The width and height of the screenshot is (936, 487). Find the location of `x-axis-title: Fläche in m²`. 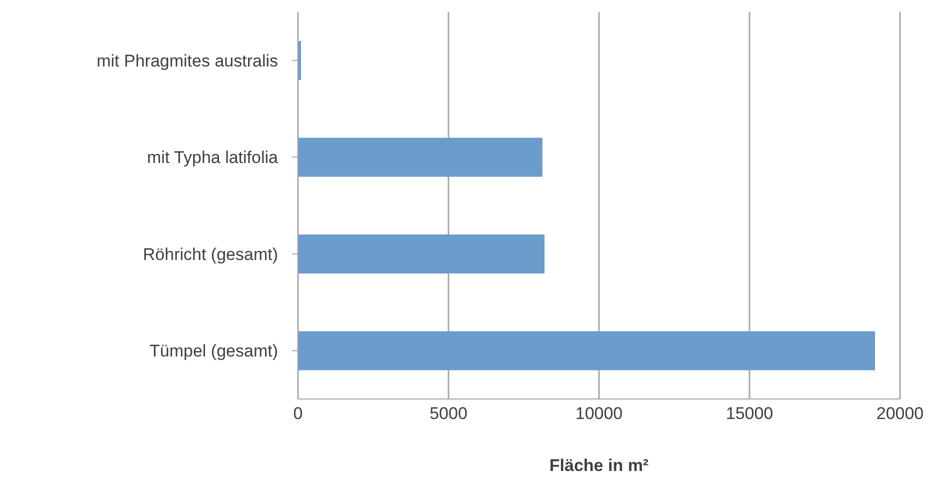

x-axis-title: Fläche in m² is located at coordinates (599, 465).